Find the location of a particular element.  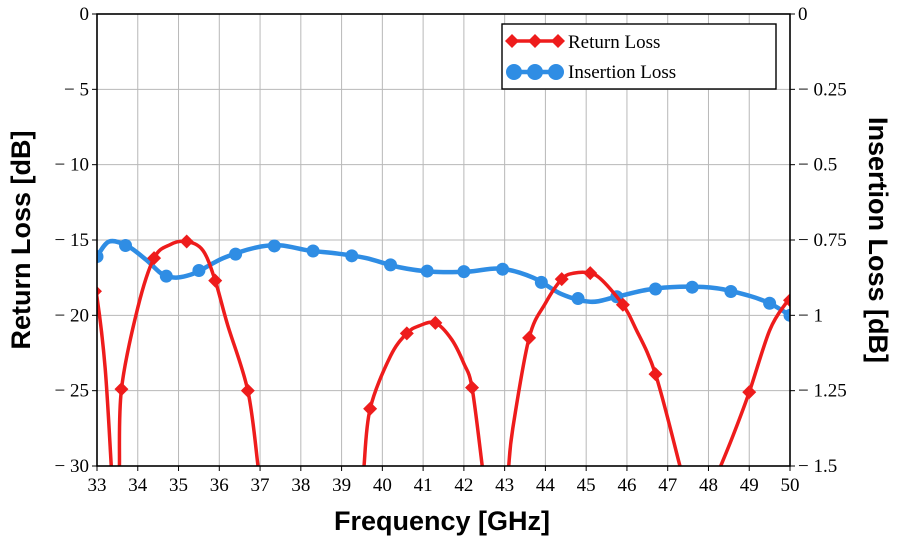

y-right-axis-title: Insertion Loss [dB] is located at coordinates (878, 240).